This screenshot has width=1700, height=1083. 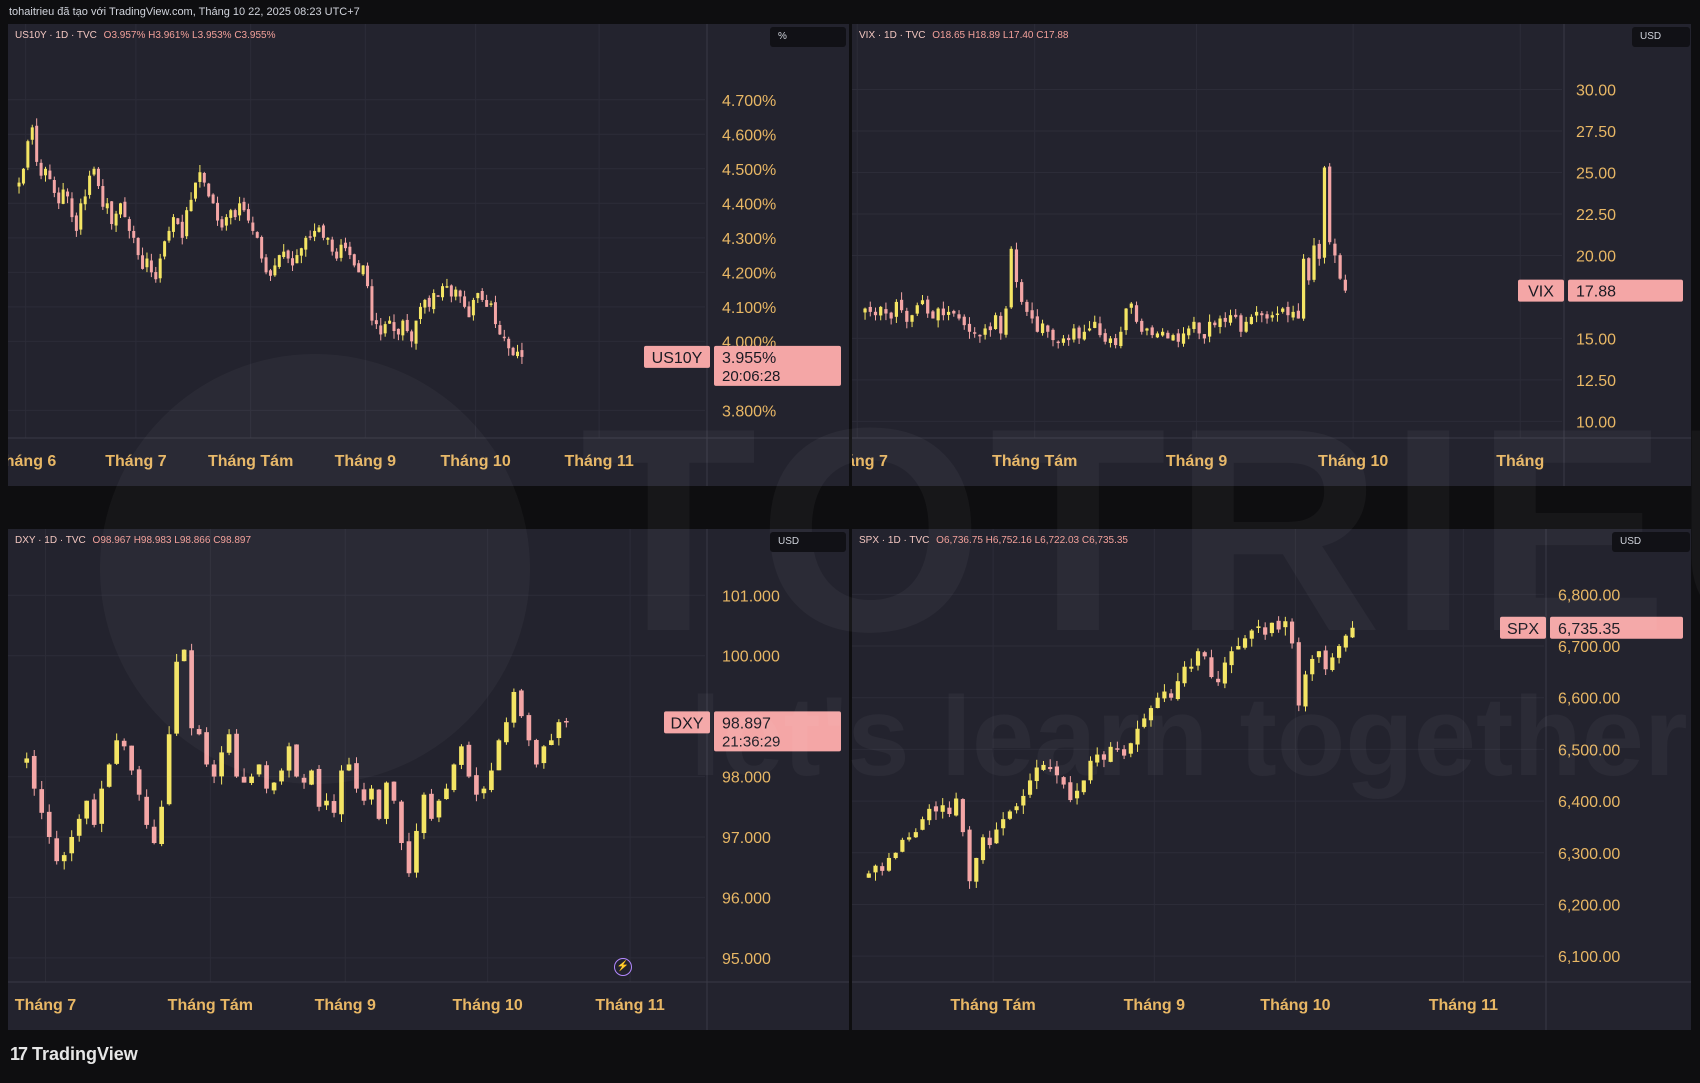 I want to click on us10y-y-tick-label: 3.800%, so click(x=749, y=411).